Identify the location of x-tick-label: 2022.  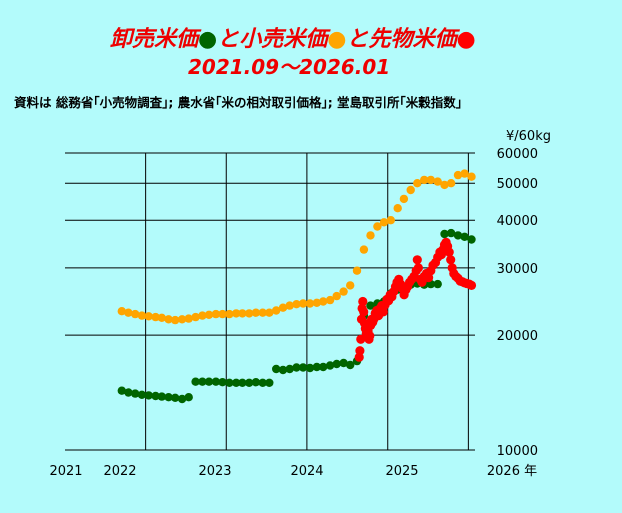
(119, 471).